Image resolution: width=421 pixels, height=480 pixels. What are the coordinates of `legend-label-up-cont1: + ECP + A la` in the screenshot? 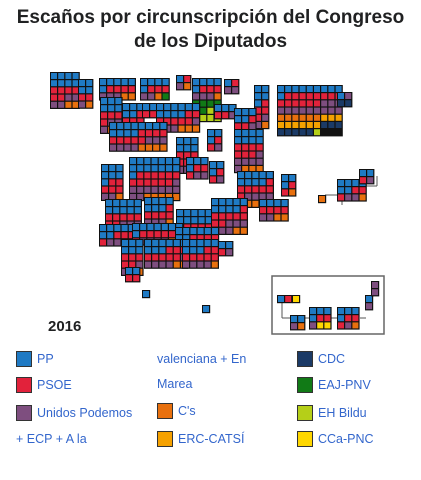 It's located at (51, 439).